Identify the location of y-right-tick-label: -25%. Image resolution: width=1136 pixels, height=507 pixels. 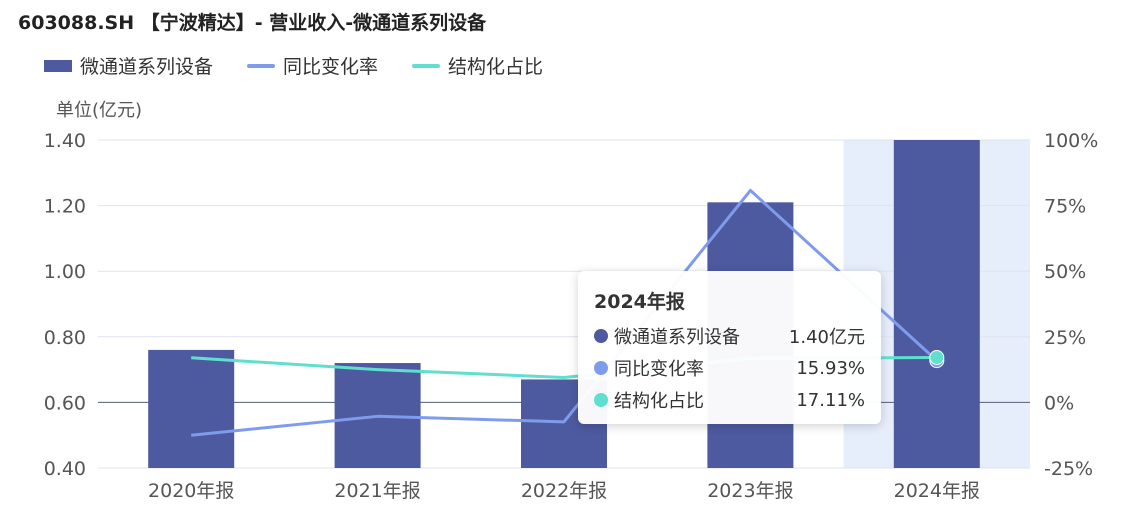
(1068, 469).